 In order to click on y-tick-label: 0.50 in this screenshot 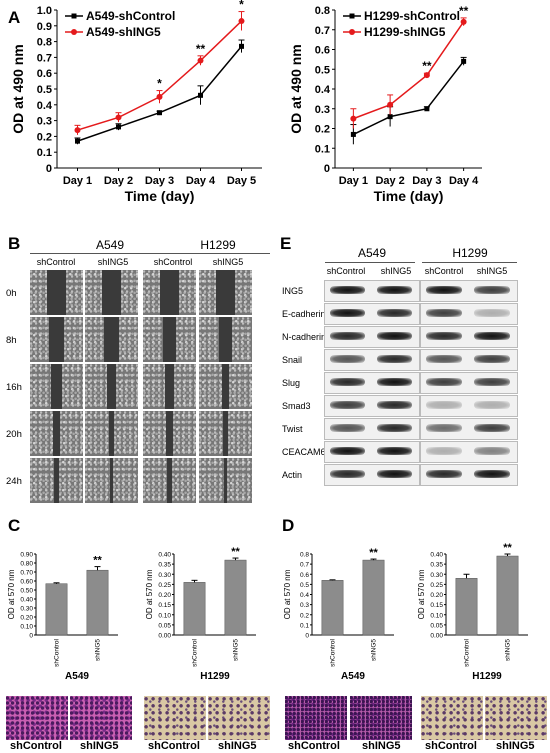, I will do `click(26, 591)`.